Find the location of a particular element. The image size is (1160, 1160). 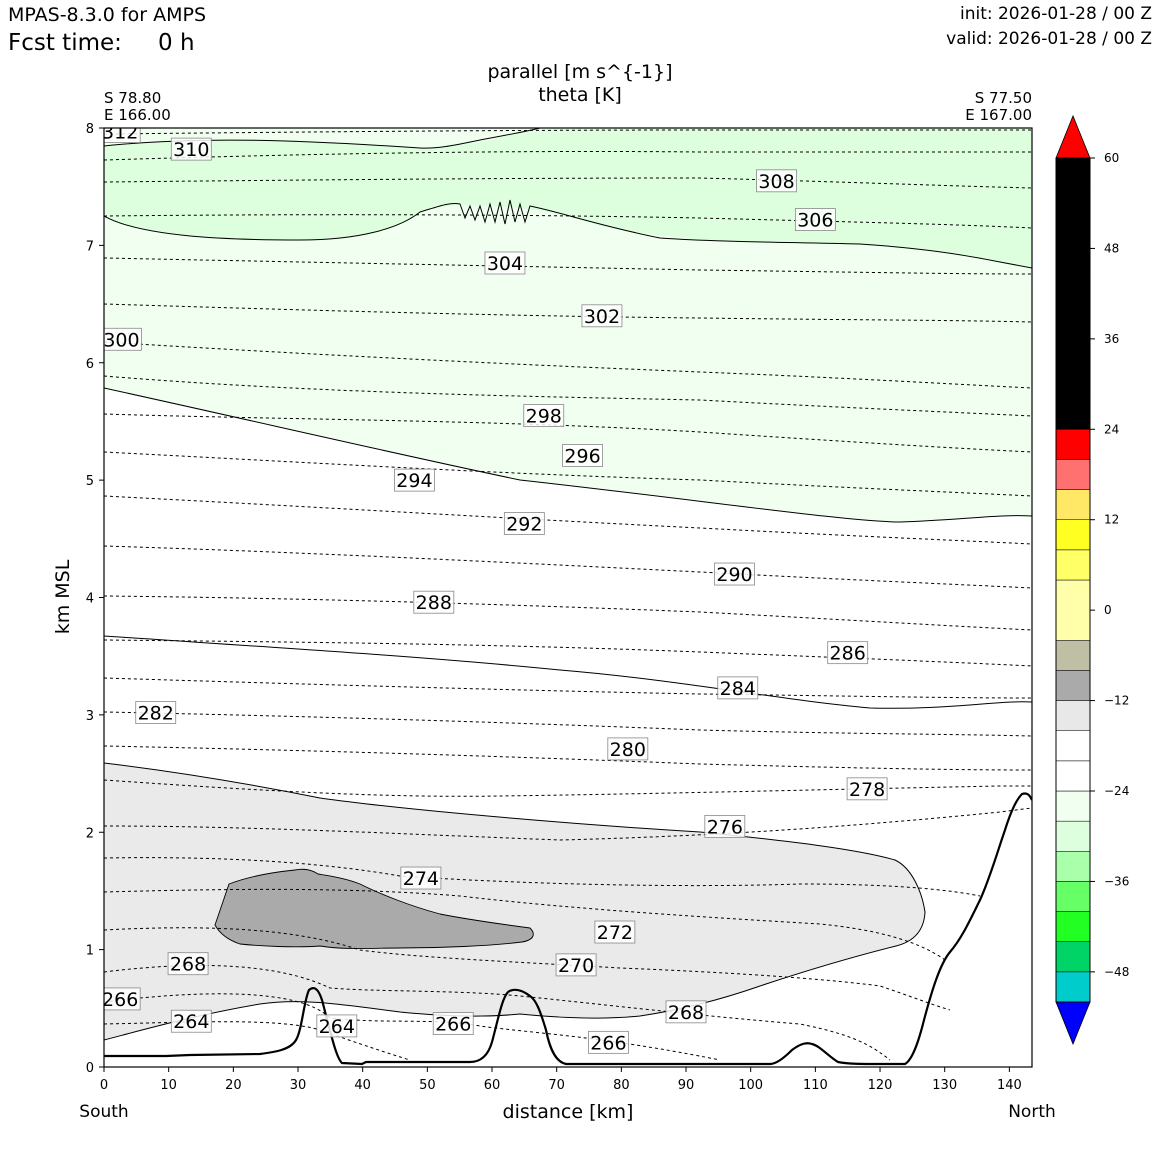

x-tick-label: 0 is located at coordinates (104, 1085).